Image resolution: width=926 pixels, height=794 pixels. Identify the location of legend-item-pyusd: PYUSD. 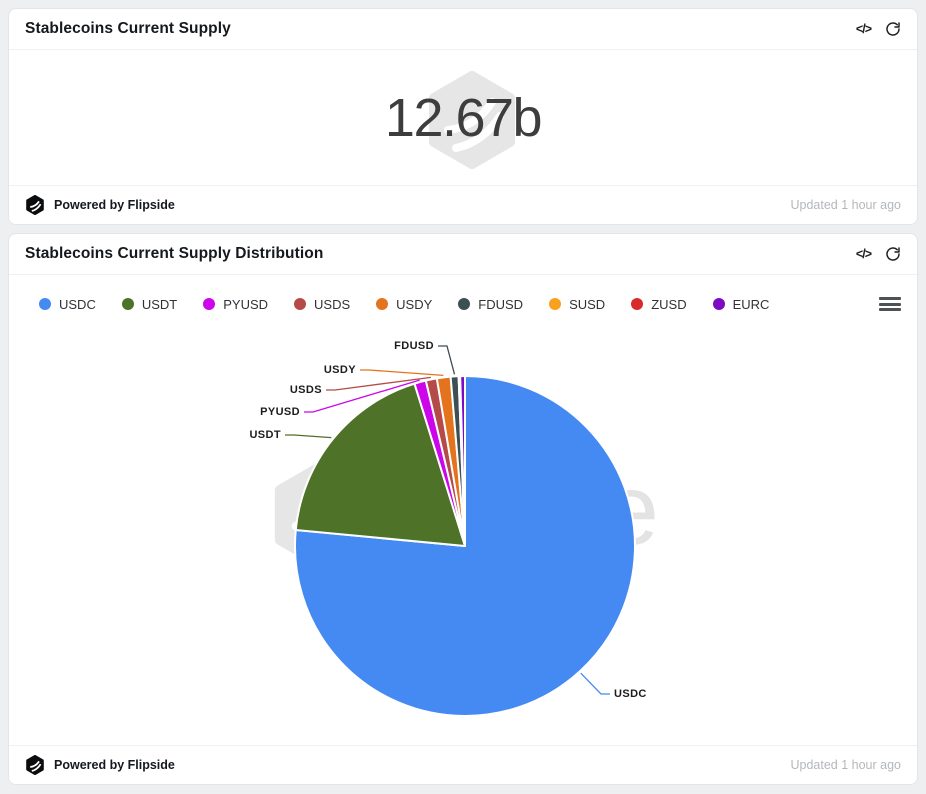
(235, 304).